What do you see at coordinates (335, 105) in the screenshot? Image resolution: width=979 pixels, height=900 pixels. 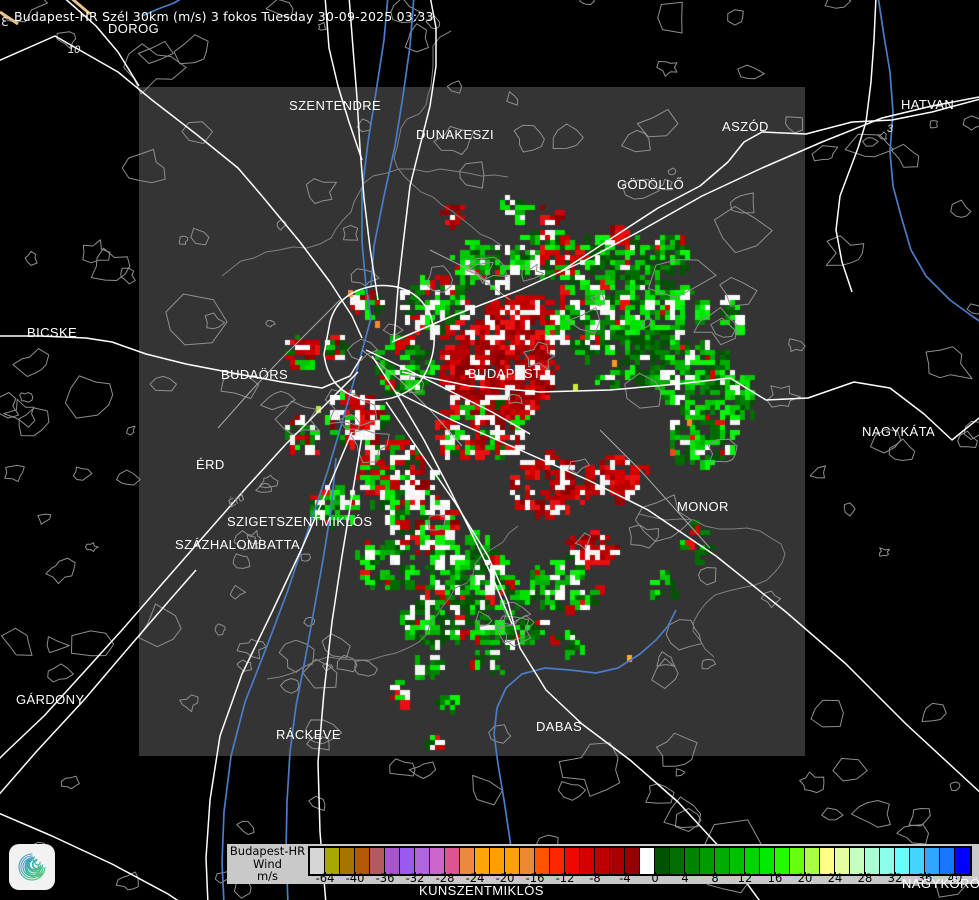 I see `city-label: SZENTENDRE` at bounding box center [335, 105].